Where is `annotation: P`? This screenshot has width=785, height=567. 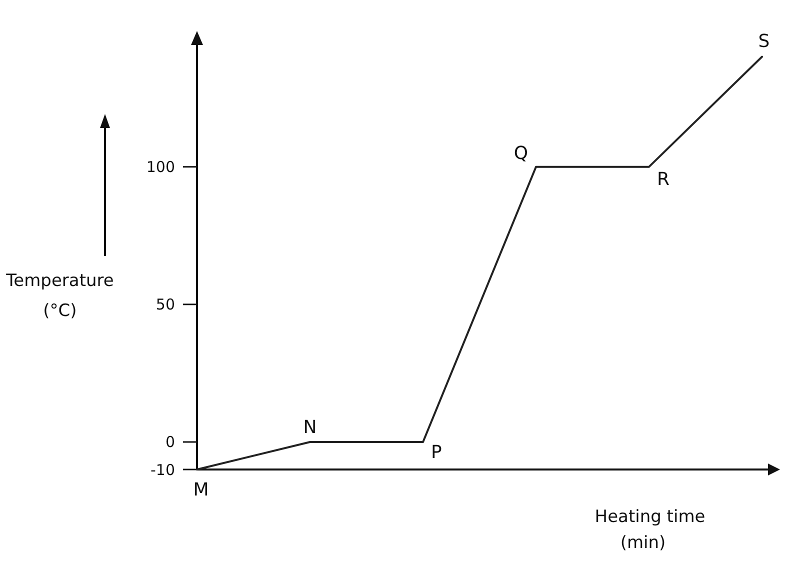
annotation: P is located at coordinates (436, 452).